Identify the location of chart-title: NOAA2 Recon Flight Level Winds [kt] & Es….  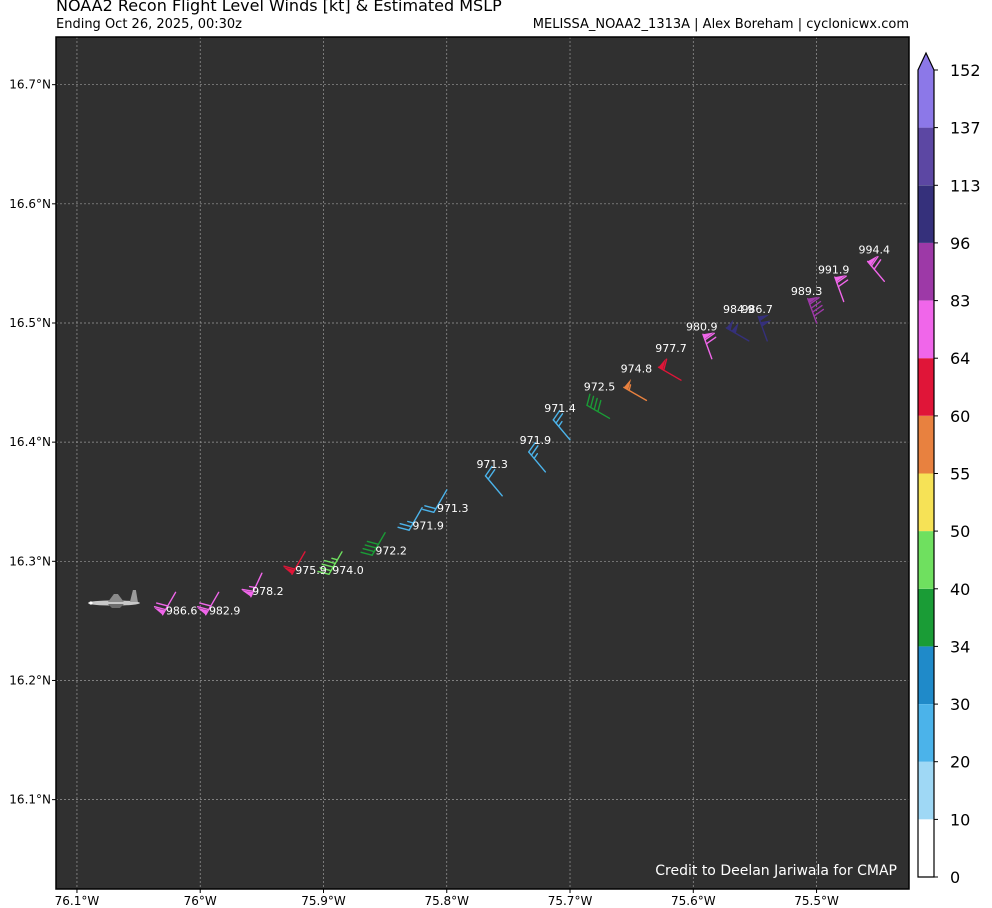
(279, 7).